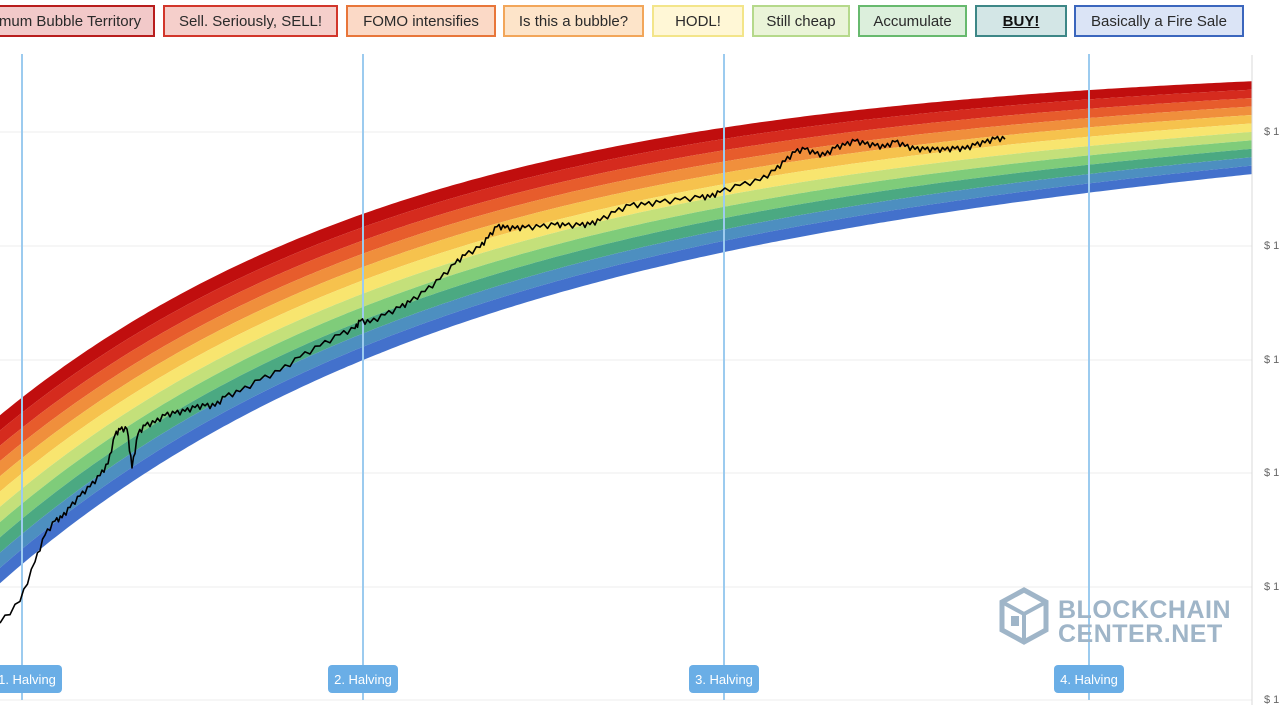  Describe the element at coordinates (698, 21) in the screenshot. I see `legend-item-4: HODL!` at that location.